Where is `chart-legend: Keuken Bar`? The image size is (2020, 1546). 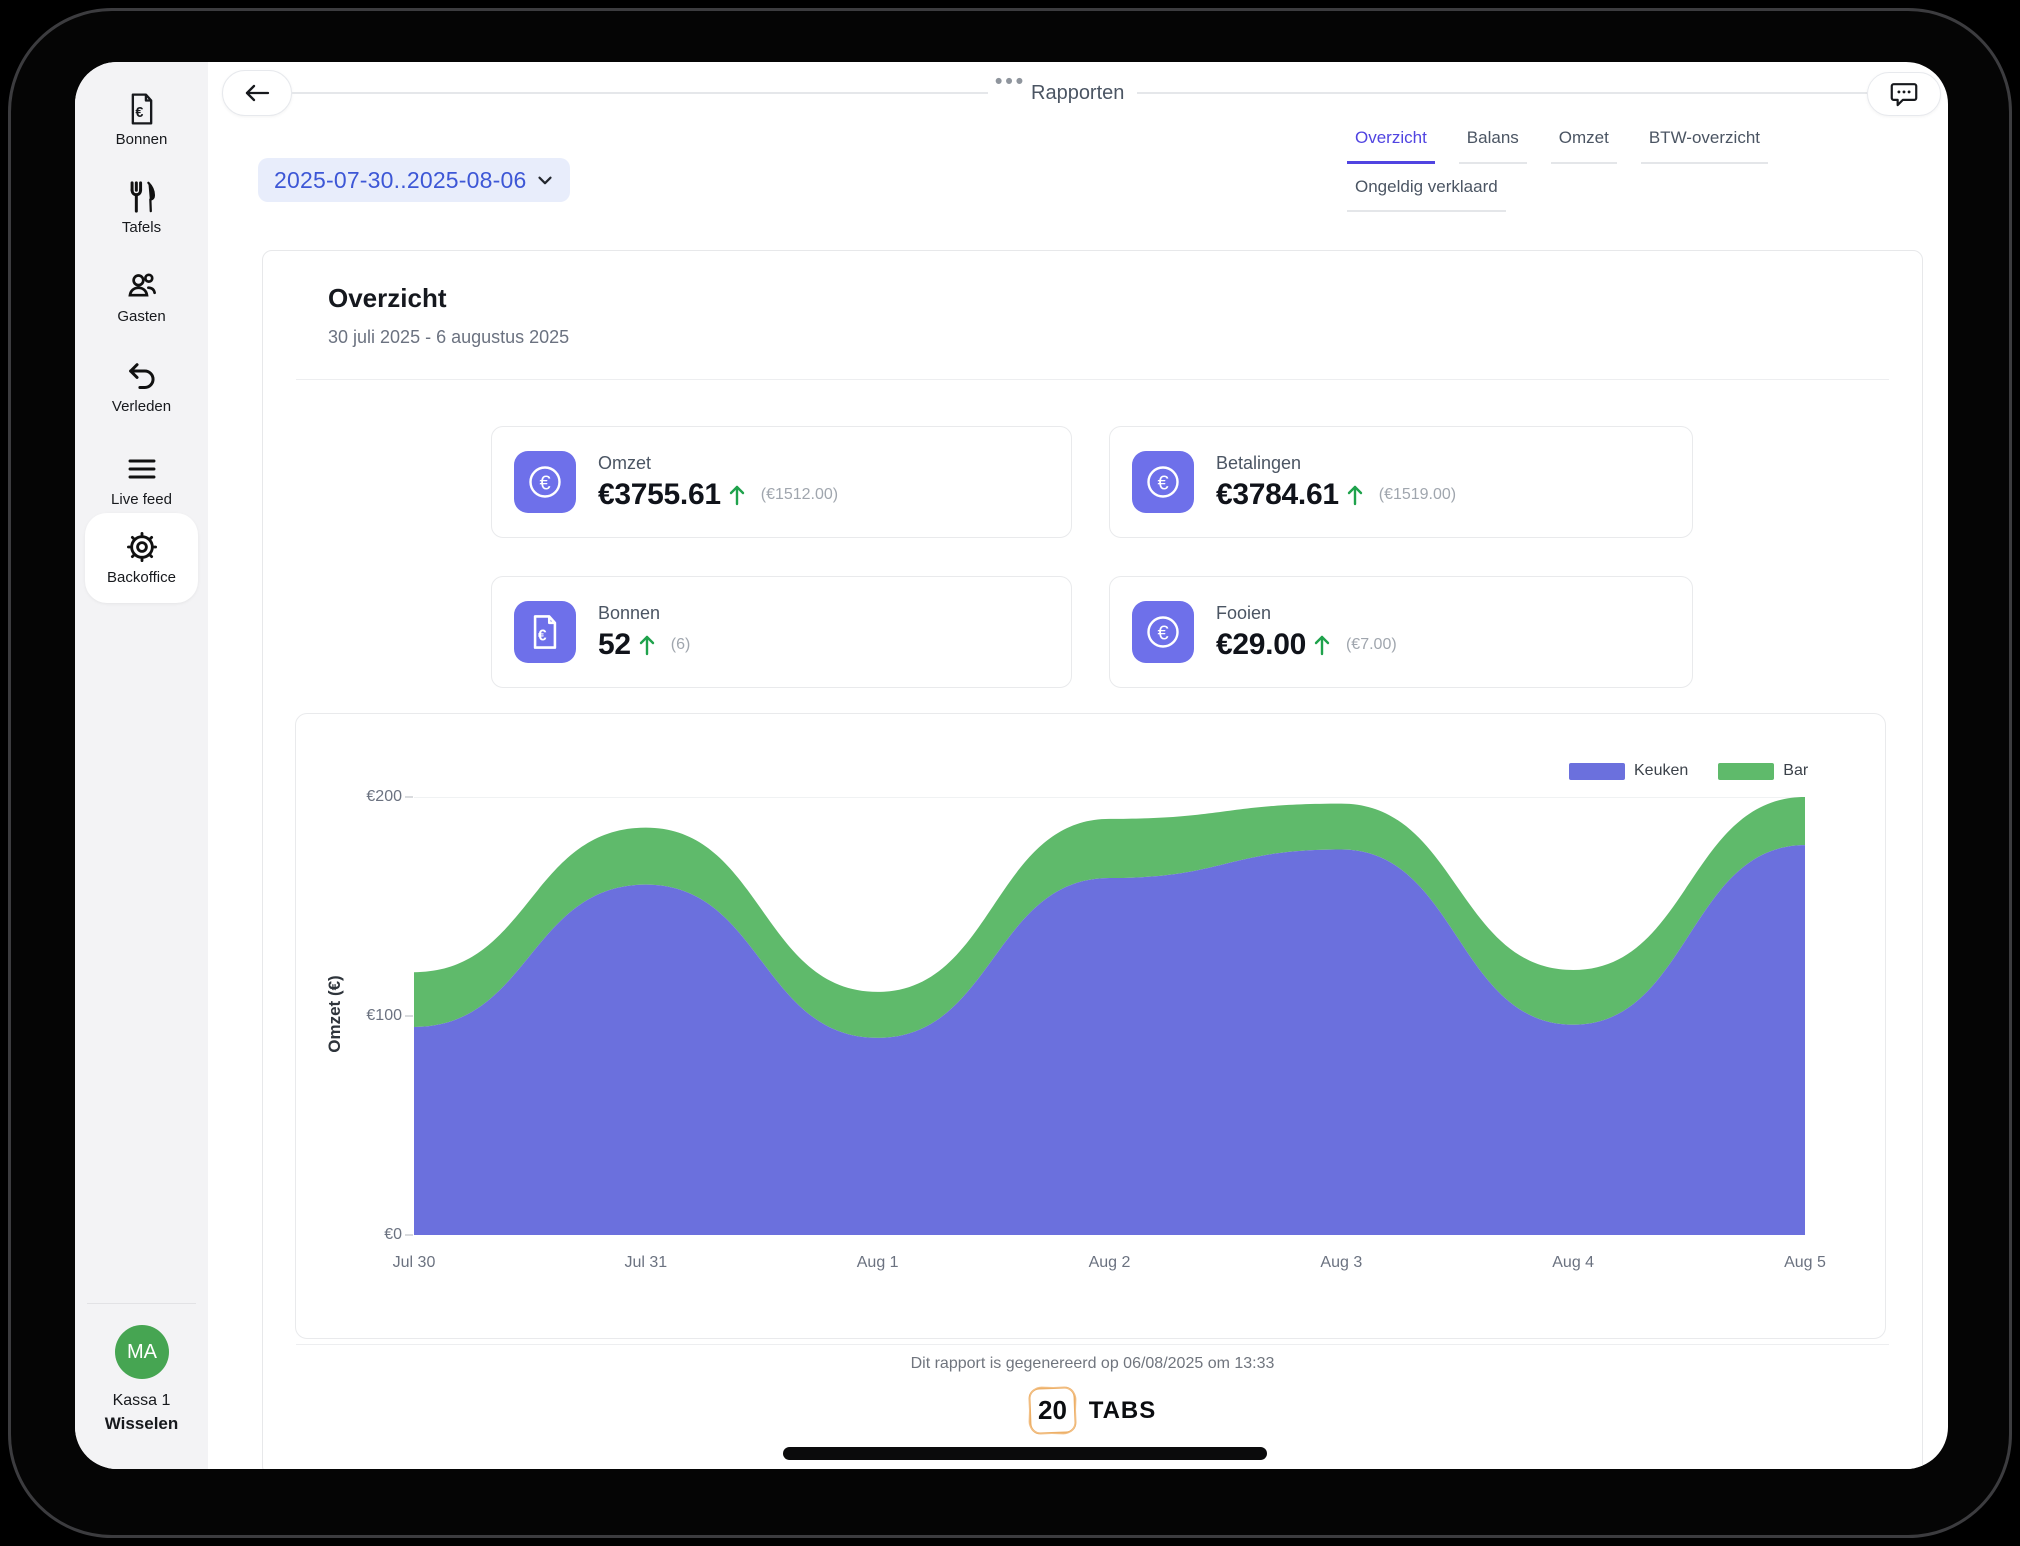
chart-legend: Keuken Bar is located at coordinates (1688, 771).